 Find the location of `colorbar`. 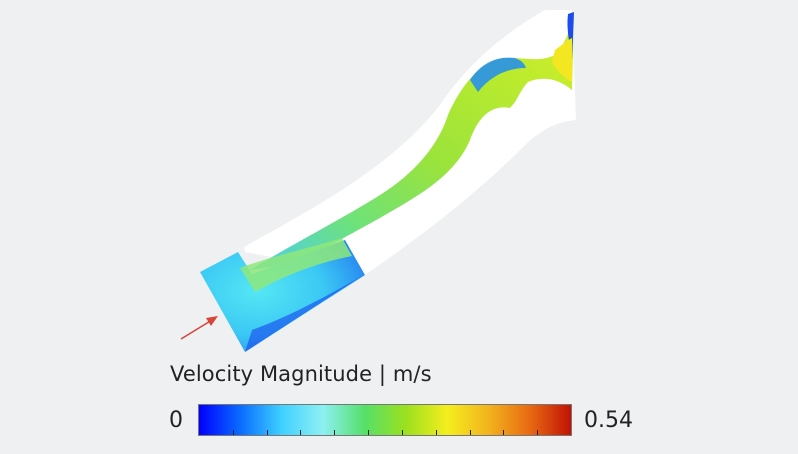

colorbar is located at coordinates (385, 420).